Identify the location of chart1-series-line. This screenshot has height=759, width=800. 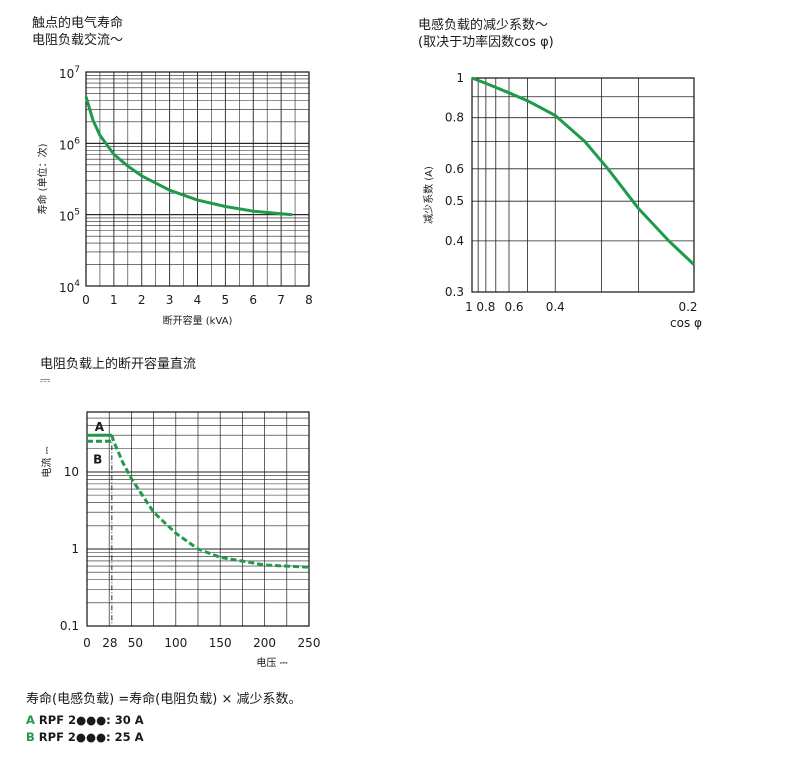
(188, 156).